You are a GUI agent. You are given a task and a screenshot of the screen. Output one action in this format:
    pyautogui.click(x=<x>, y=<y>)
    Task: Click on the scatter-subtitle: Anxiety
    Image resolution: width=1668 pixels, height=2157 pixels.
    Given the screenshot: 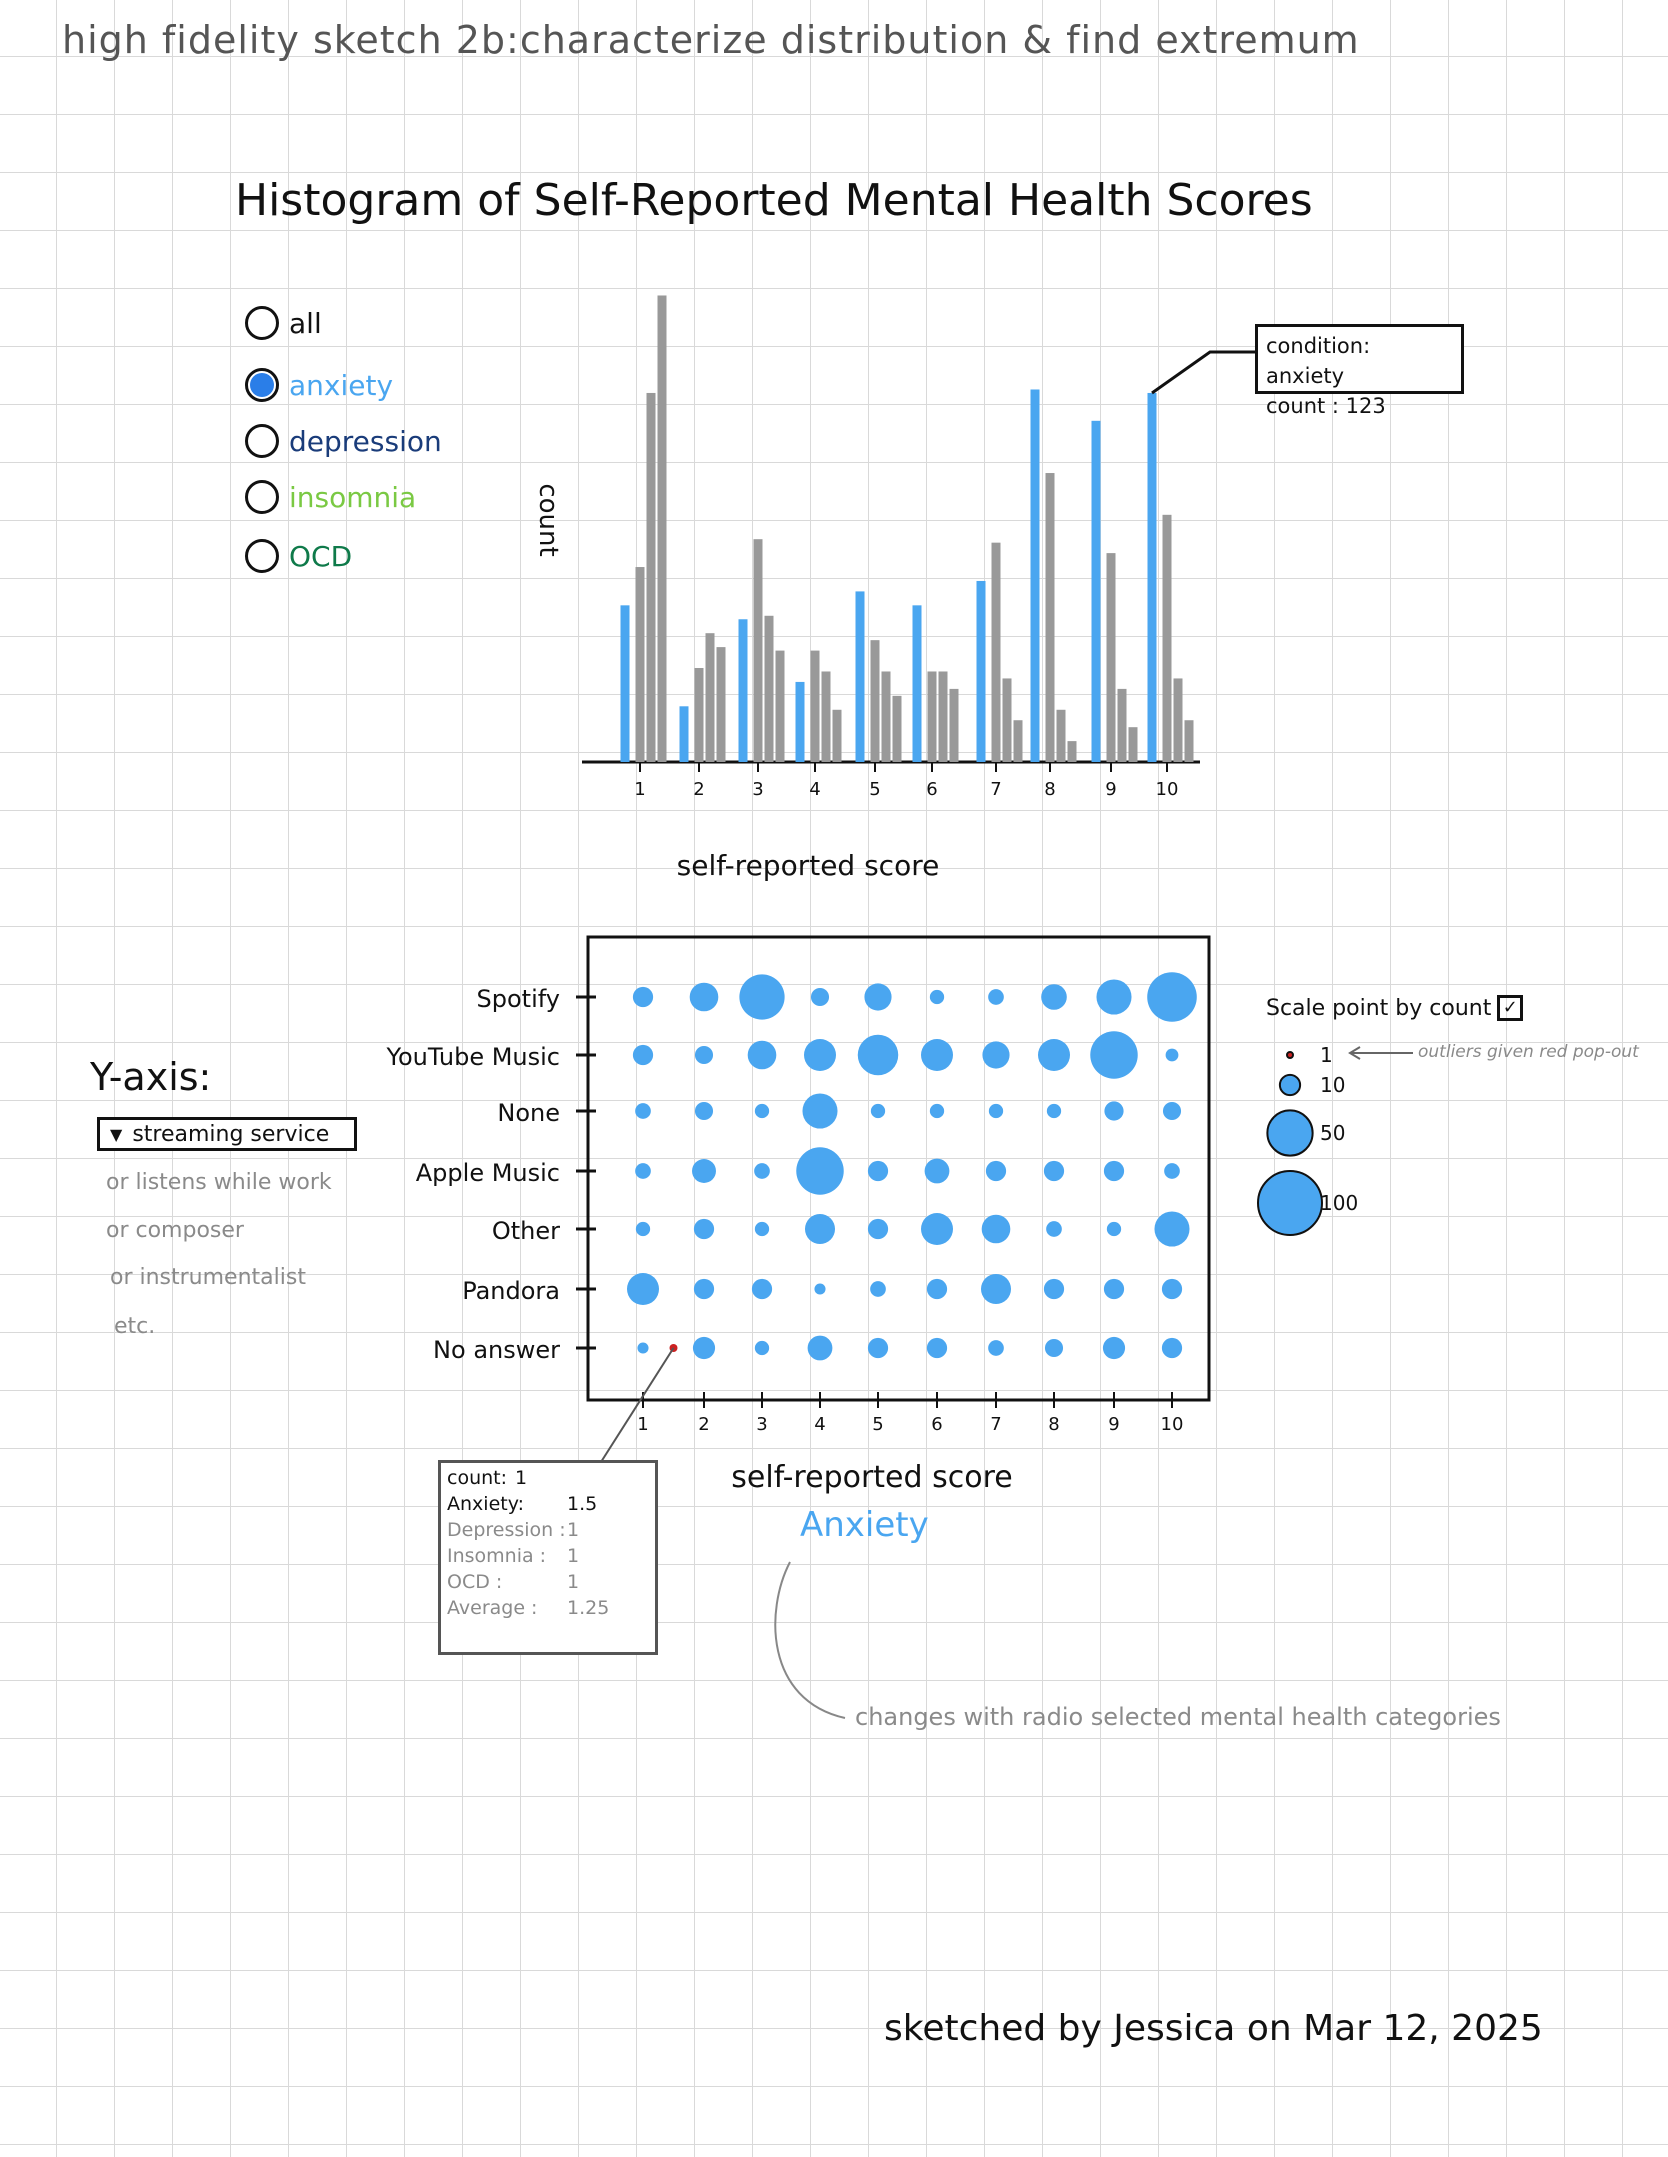 What is the action you would take?
    pyautogui.click(x=864, y=1525)
    